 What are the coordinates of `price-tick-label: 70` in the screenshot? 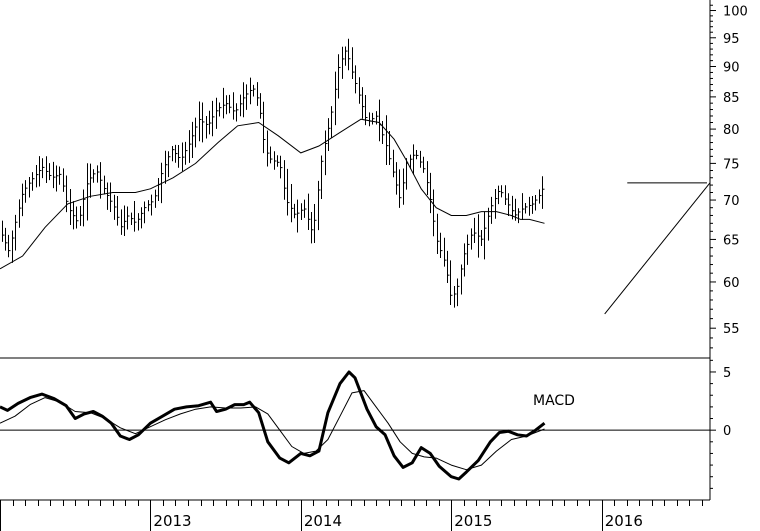 It's located at (731, 201).